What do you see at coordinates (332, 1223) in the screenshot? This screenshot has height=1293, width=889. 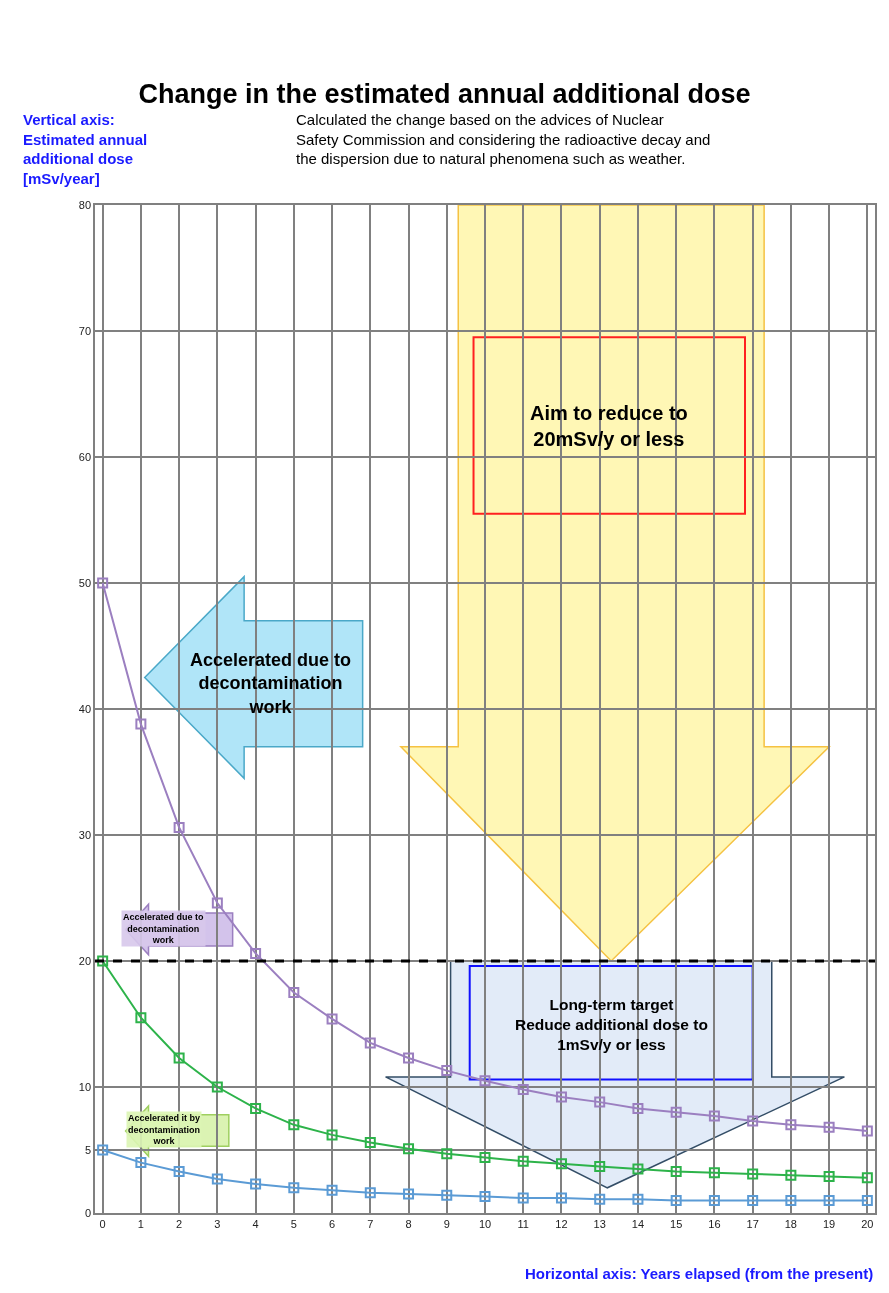 I see `x-tick-label: 6` at bounding box center [332, 1223].